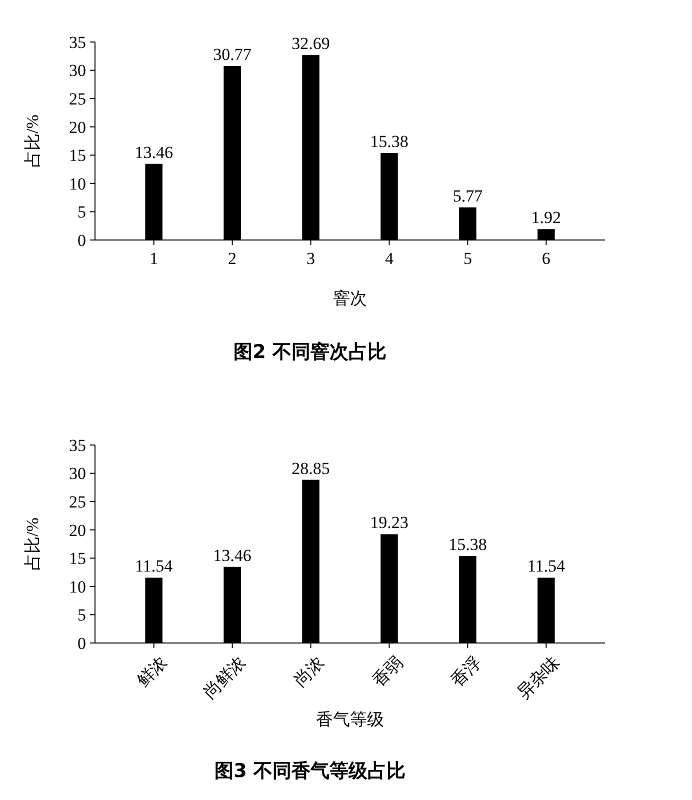  I want to click on text: 图3 不同香气等级占比, so click(310, 771).